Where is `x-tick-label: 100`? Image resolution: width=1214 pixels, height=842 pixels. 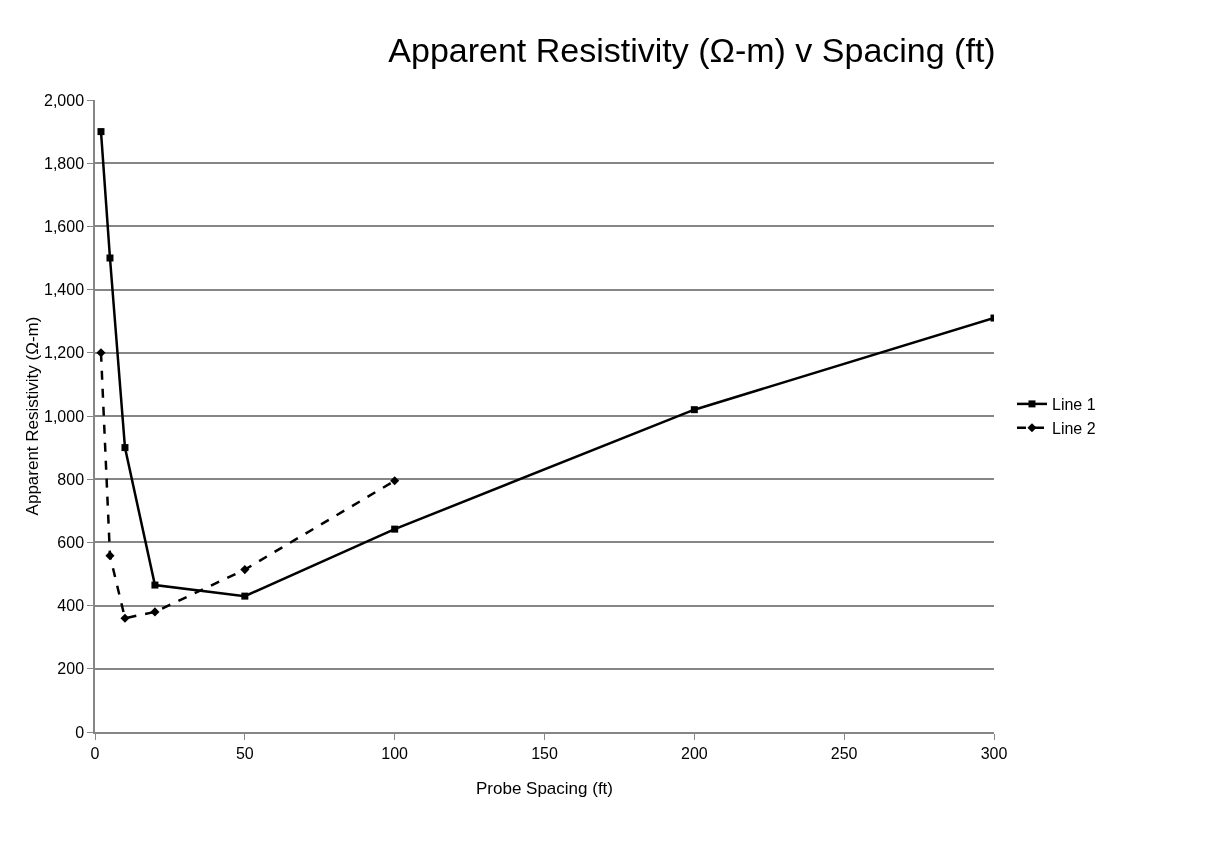 x-tick-label: 100 is located at coordinates (395, 753).